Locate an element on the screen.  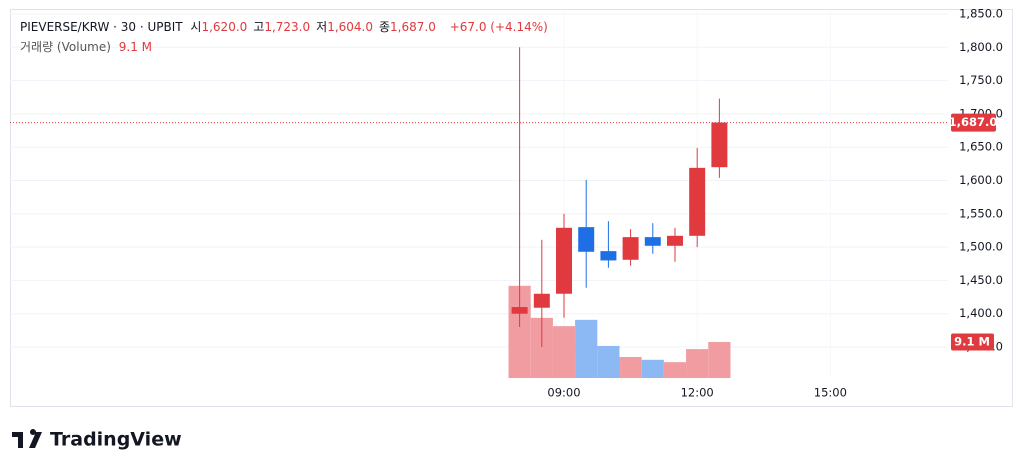
y-tick-label: 1,750.0 is located at coordinates (981, 80).